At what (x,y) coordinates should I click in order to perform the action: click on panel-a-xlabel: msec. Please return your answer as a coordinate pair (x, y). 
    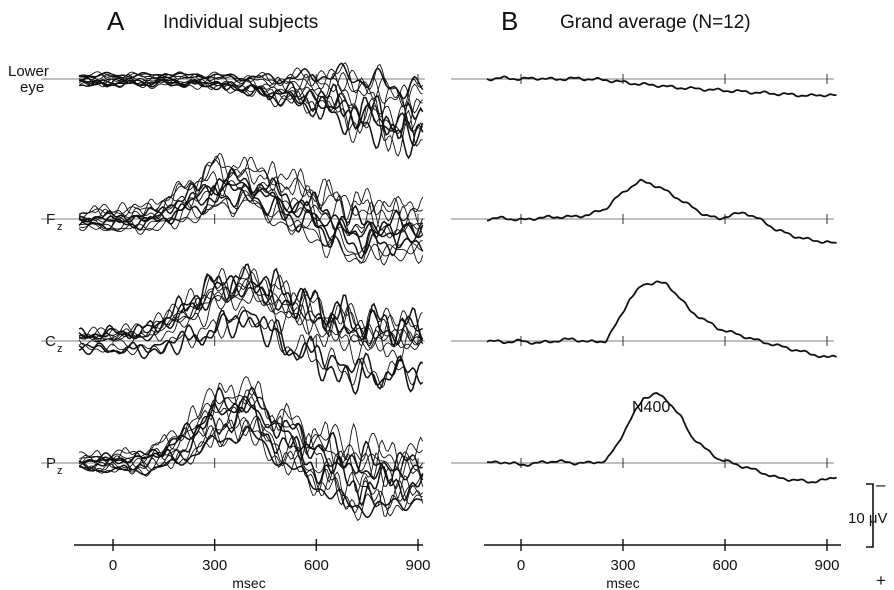
    Looking at the image, I should click on (248, 582).